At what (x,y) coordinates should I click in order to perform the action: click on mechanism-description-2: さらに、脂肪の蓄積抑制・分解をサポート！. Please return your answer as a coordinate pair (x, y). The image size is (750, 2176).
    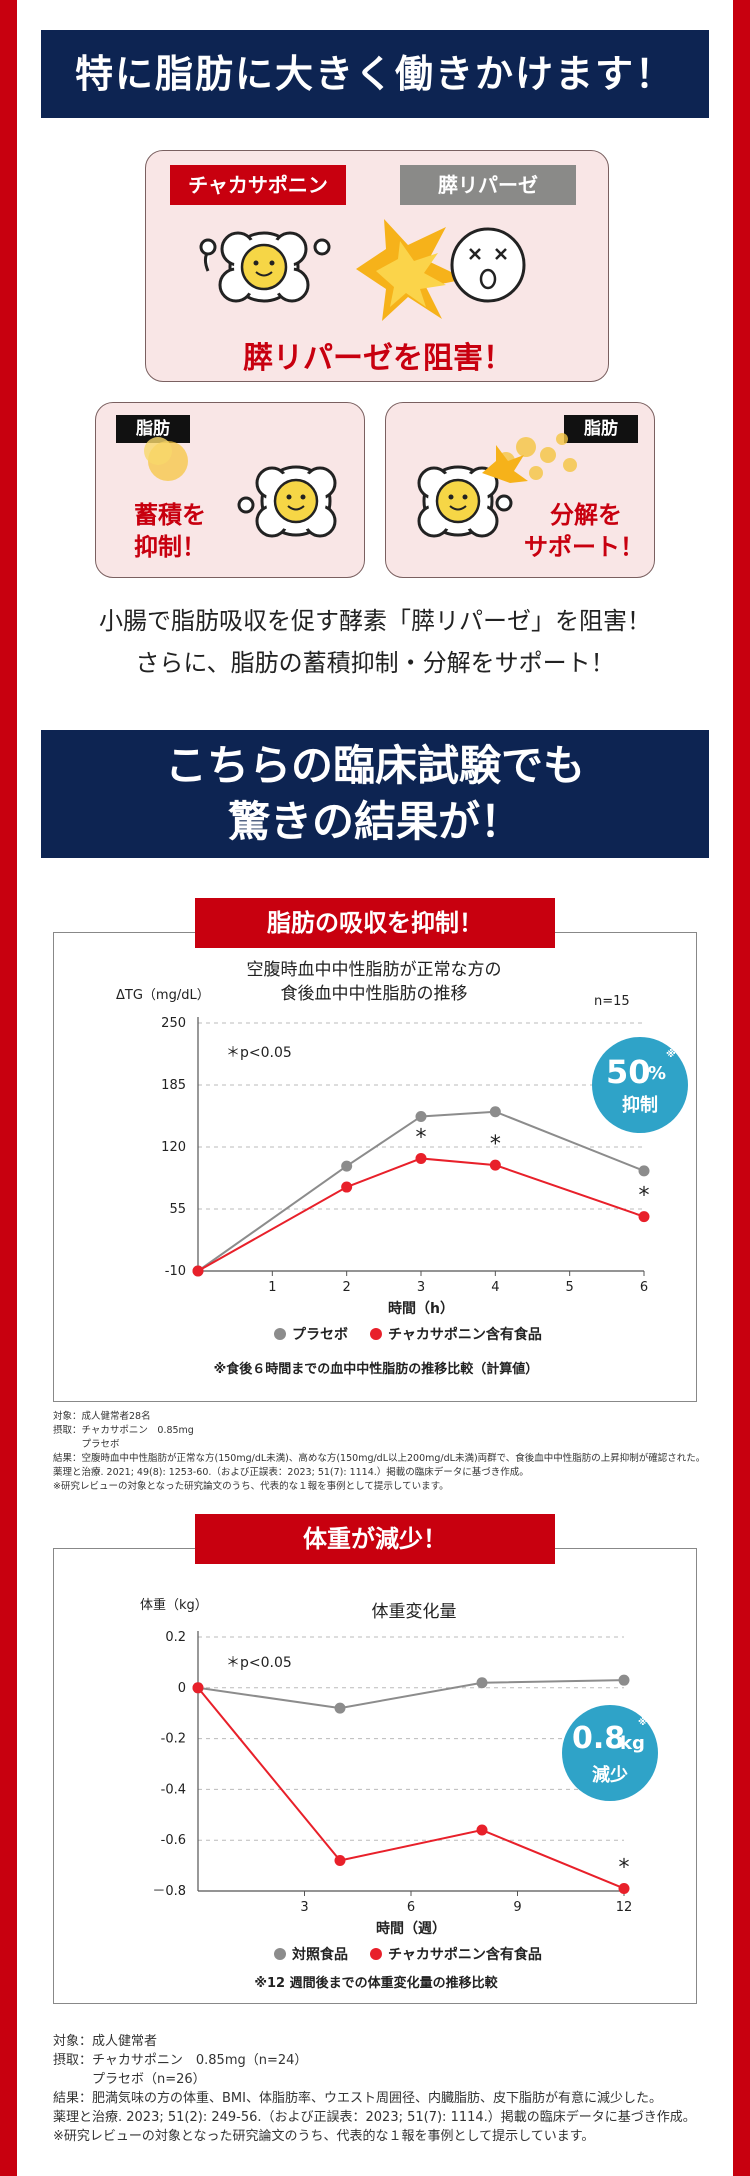
    Looking at the image, I should click on (375, 663).